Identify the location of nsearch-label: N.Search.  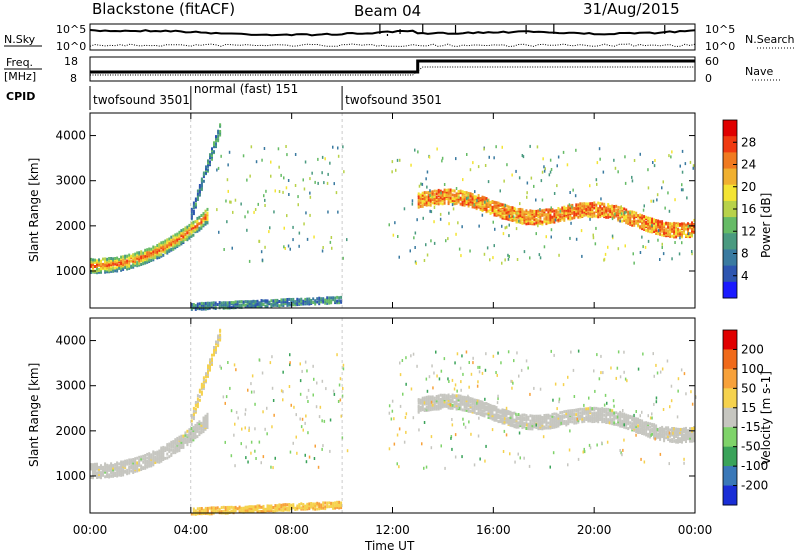
(770, 39).